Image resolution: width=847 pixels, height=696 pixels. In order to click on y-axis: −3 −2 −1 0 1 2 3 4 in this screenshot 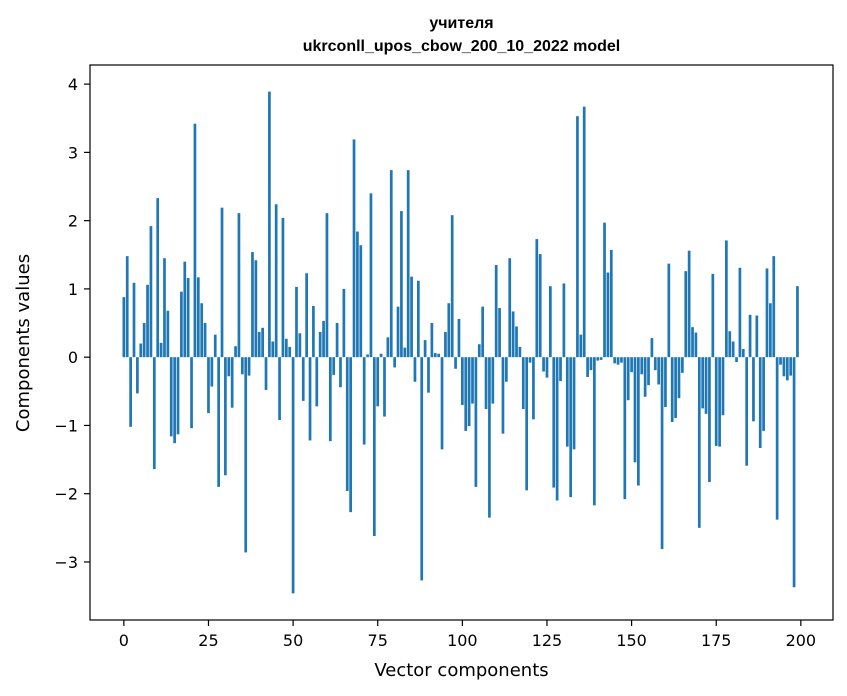, I will do `click(72, 323)`.